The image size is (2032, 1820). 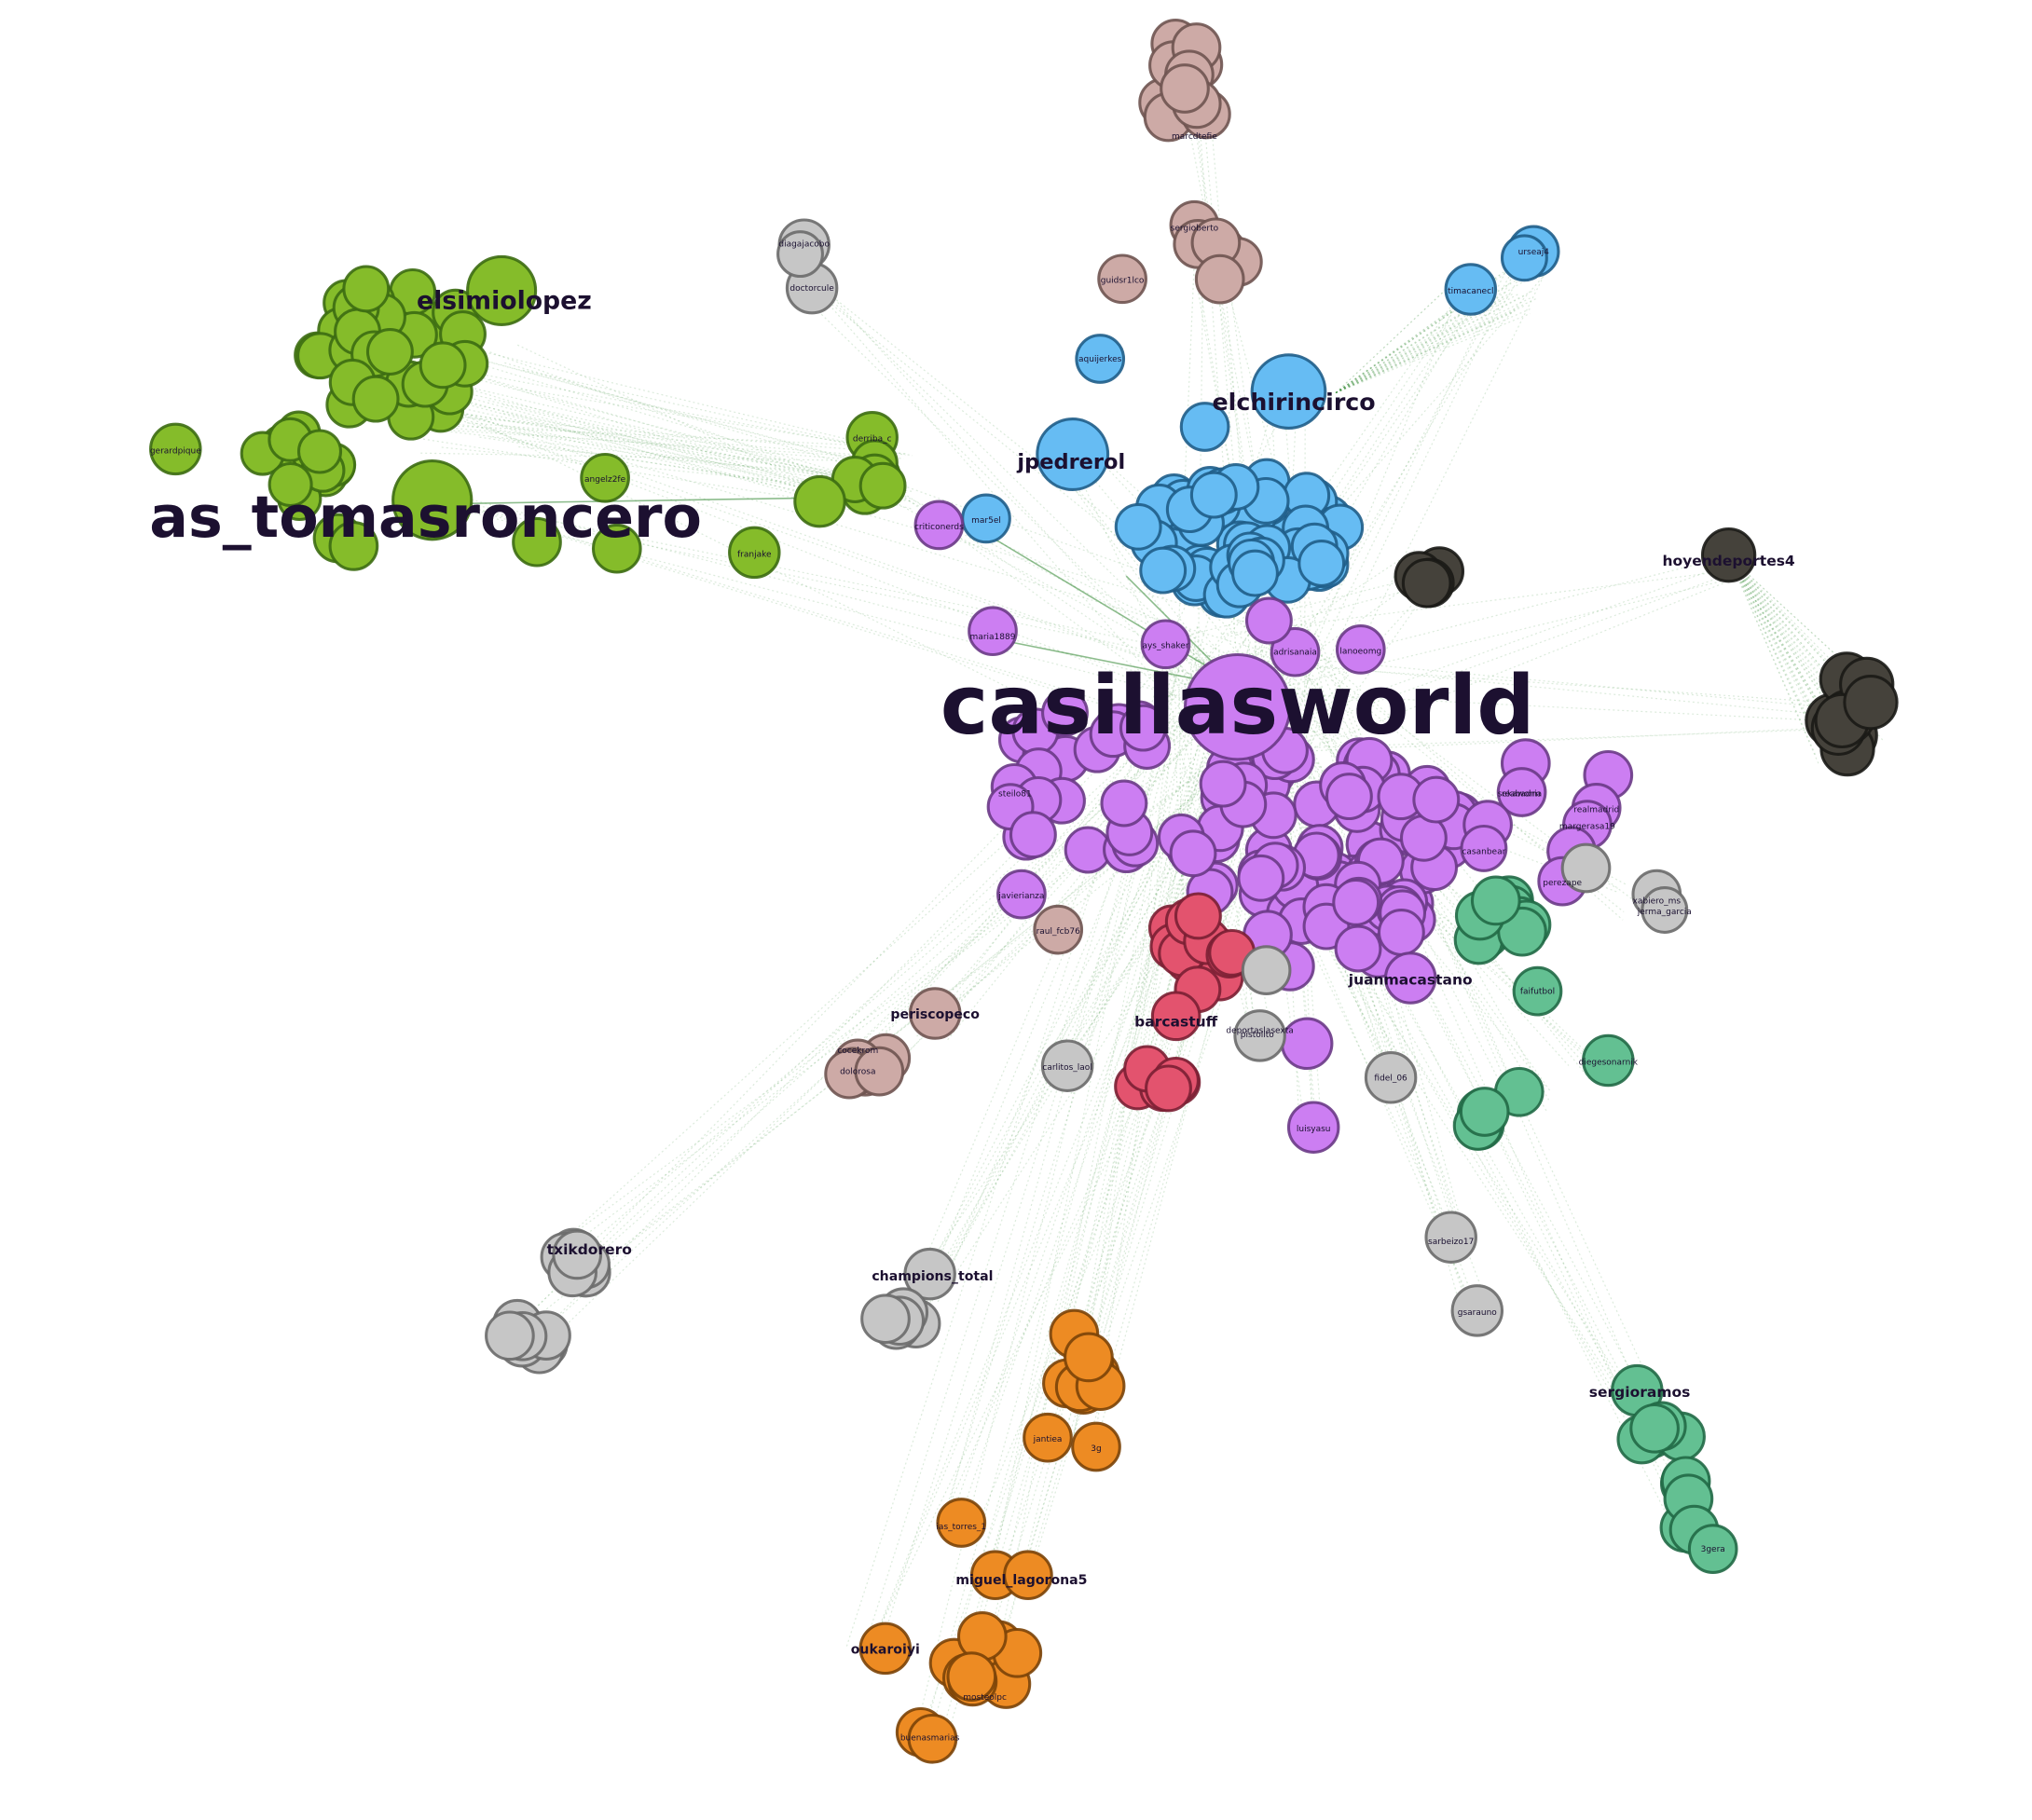 What do you see at coordinates (1391, 1078) in the screenshot?
I see `node-label: fidel_06` at bounding box center [1391, 1078].